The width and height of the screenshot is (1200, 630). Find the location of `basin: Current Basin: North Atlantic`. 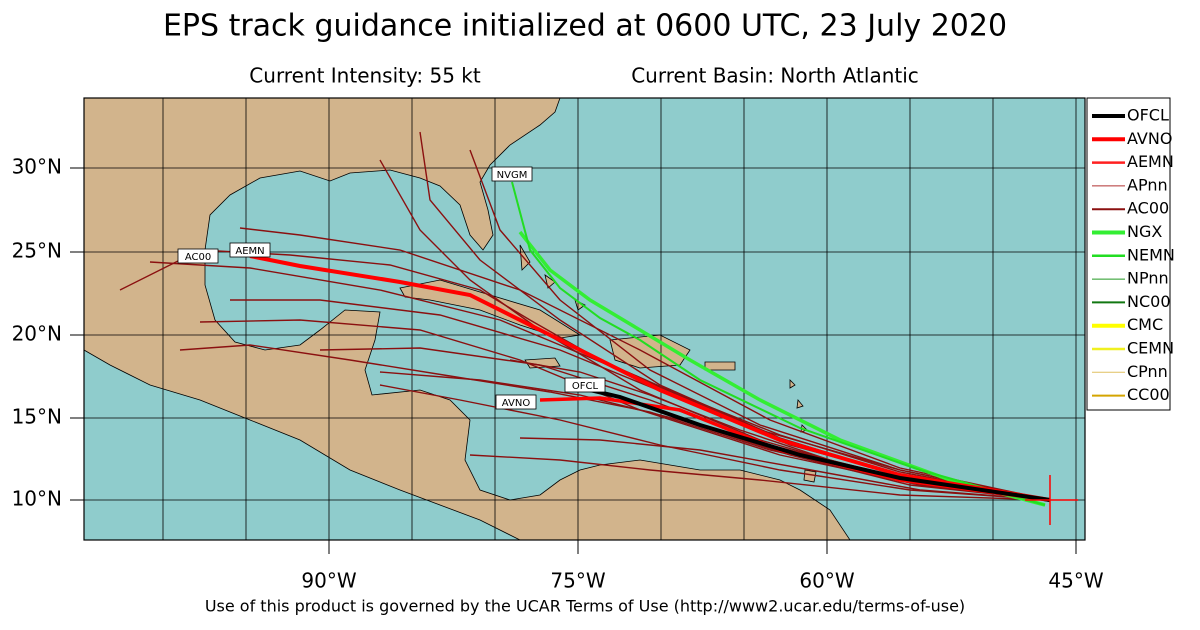

basin: Current Basin: North Atlantic is located at coordinates (775, 76).